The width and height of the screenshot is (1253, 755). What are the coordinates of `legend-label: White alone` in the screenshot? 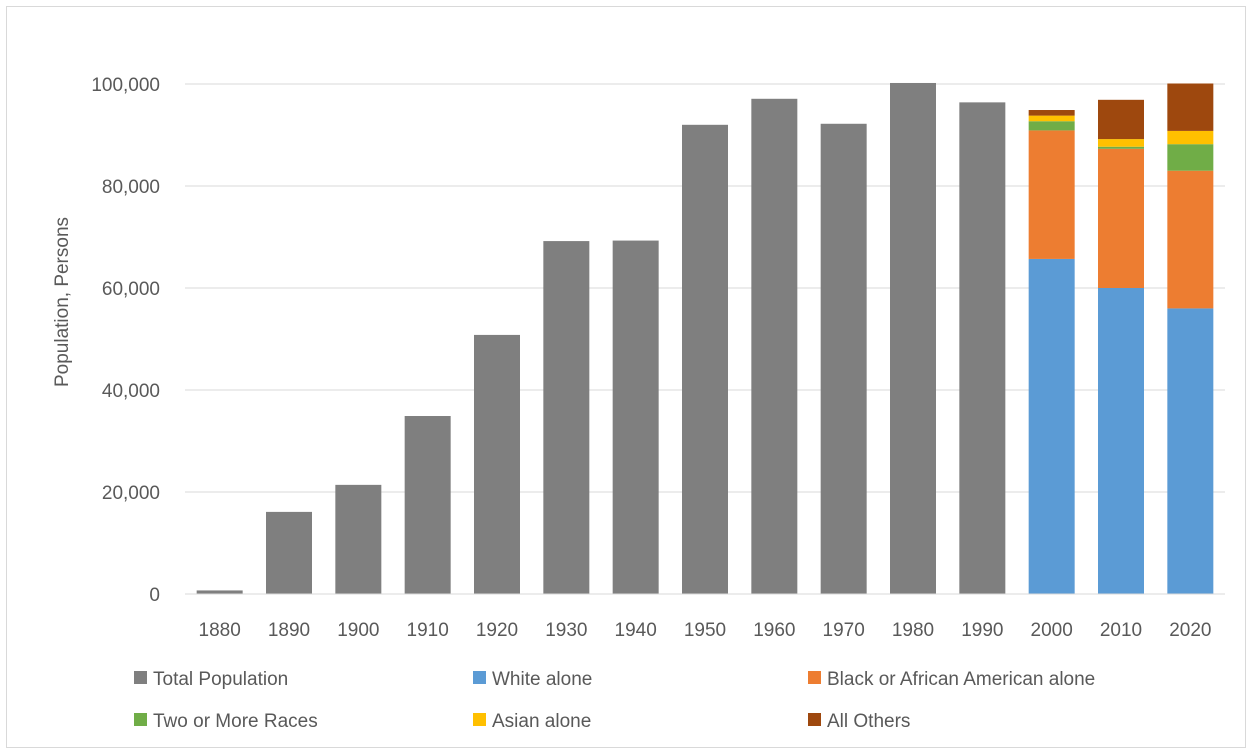 It's located at (542, 679).